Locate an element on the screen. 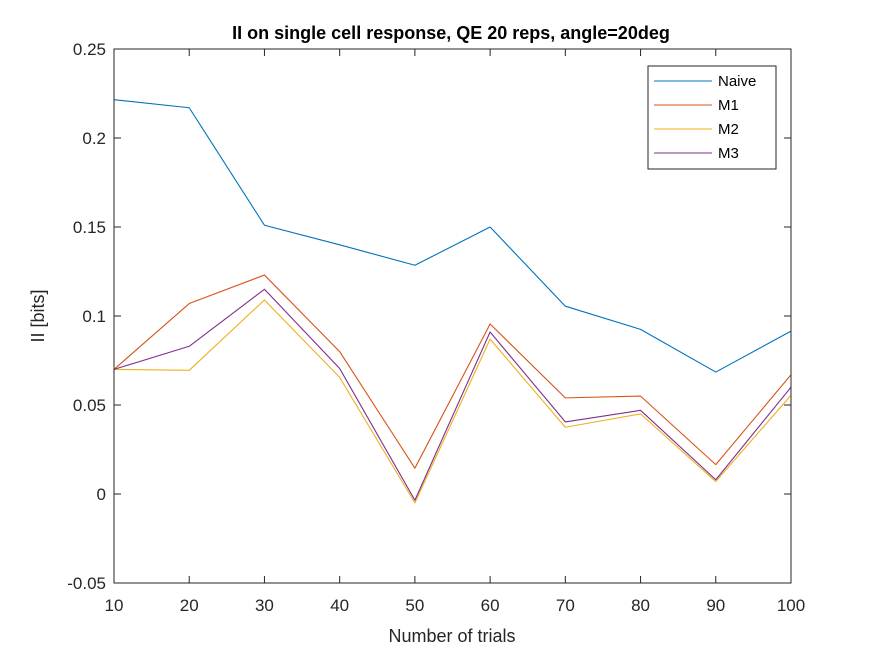  legend-label-m2: M2 is located at coordinates (728, 129).